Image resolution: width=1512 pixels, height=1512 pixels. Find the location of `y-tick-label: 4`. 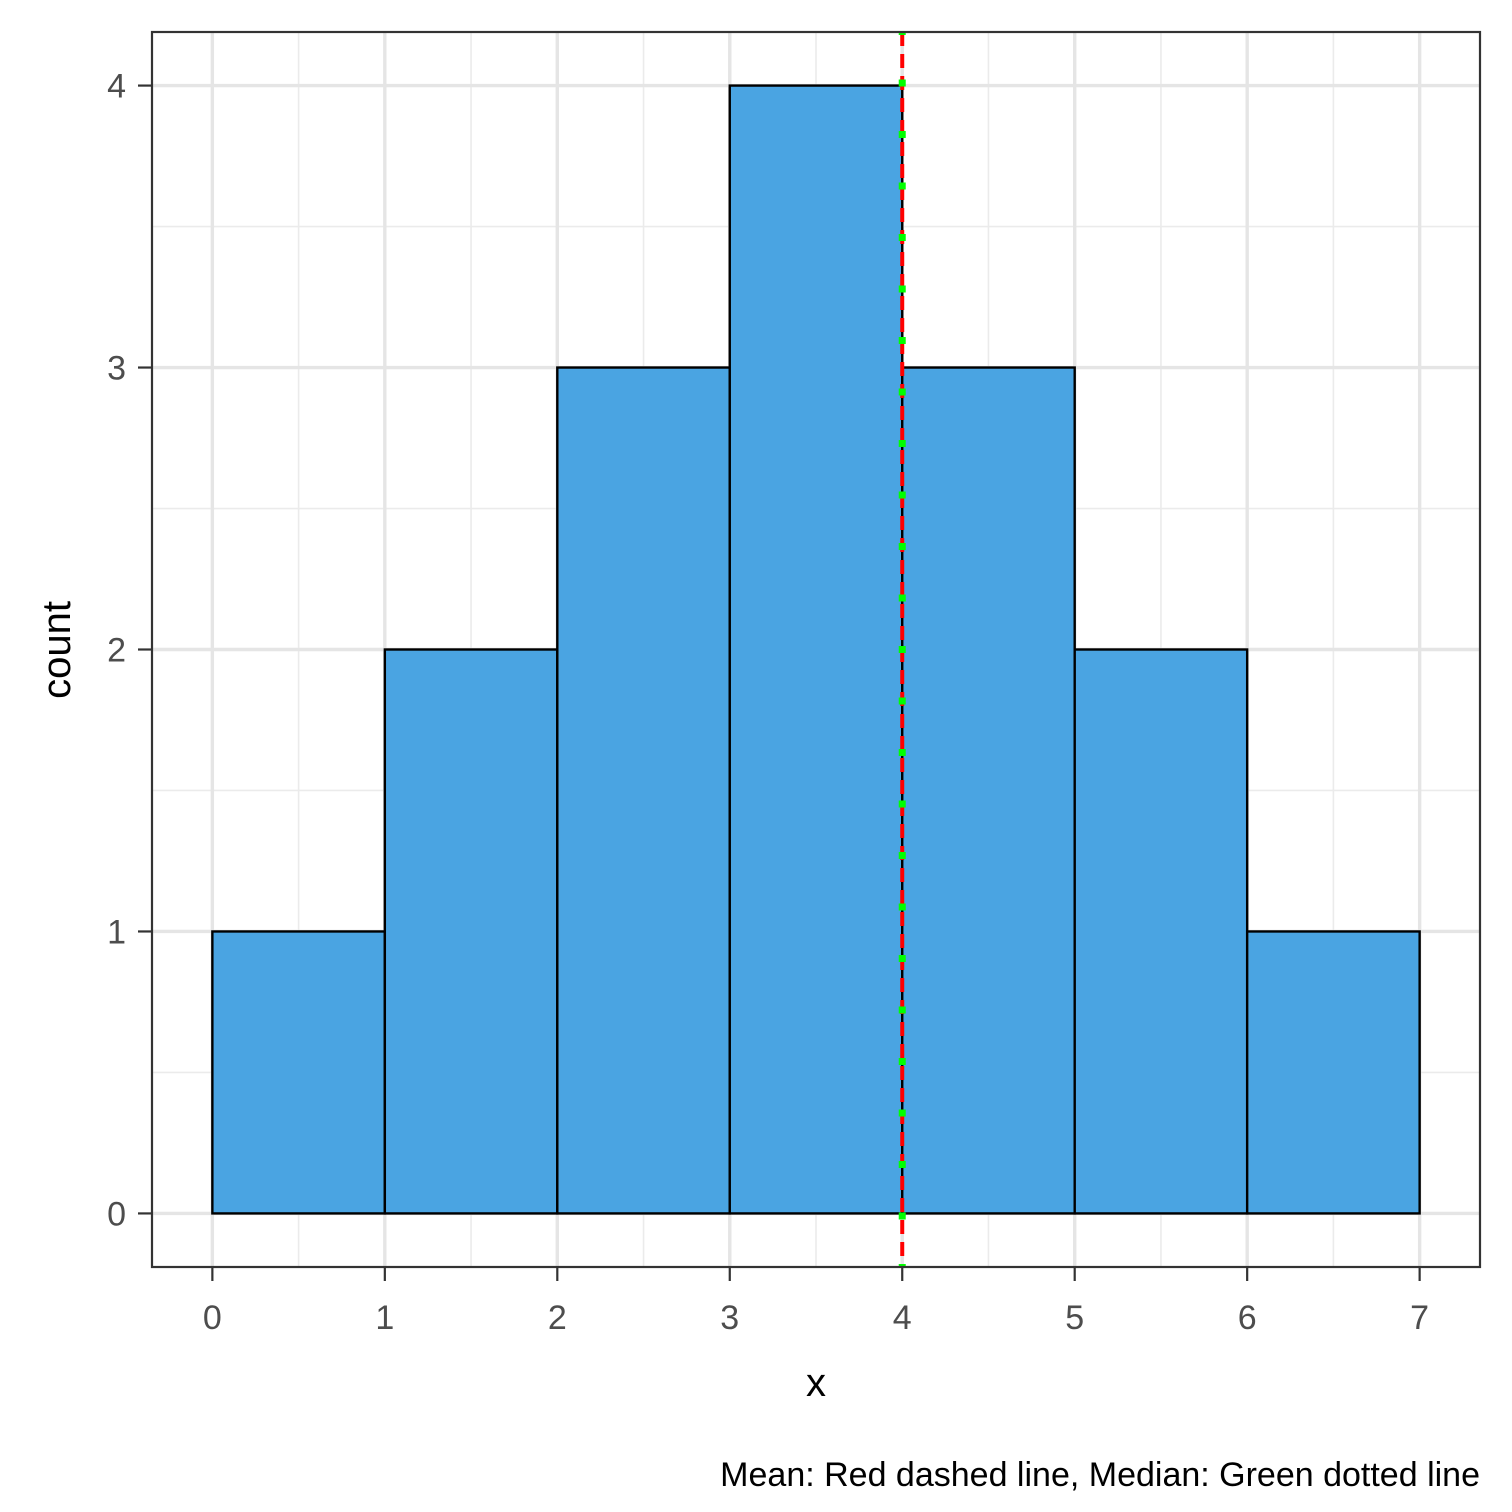

y-tick-label: 4 is located at coordinates (116, 87).